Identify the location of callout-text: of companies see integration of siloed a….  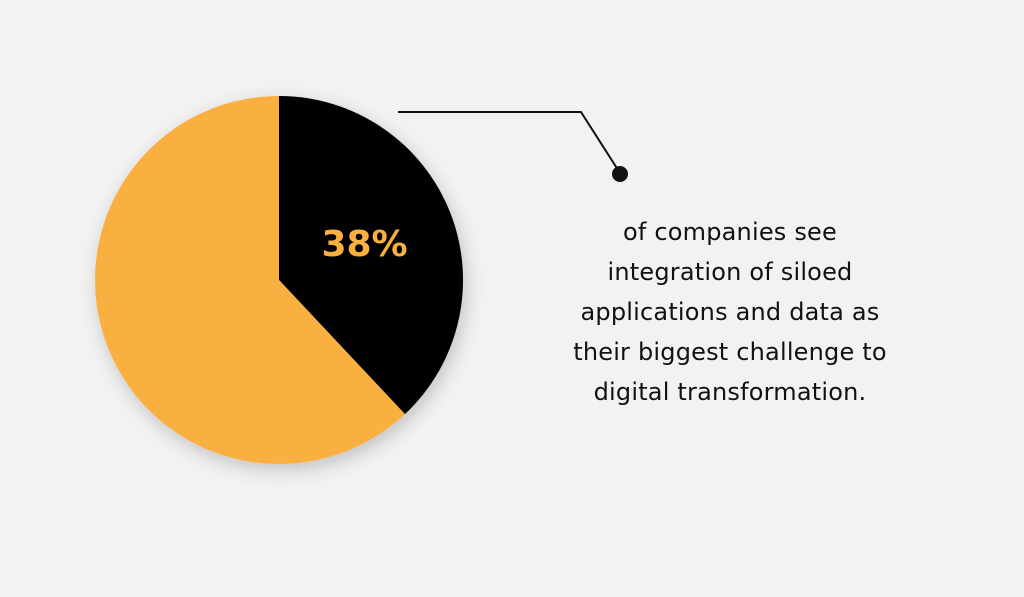
(730, 312).